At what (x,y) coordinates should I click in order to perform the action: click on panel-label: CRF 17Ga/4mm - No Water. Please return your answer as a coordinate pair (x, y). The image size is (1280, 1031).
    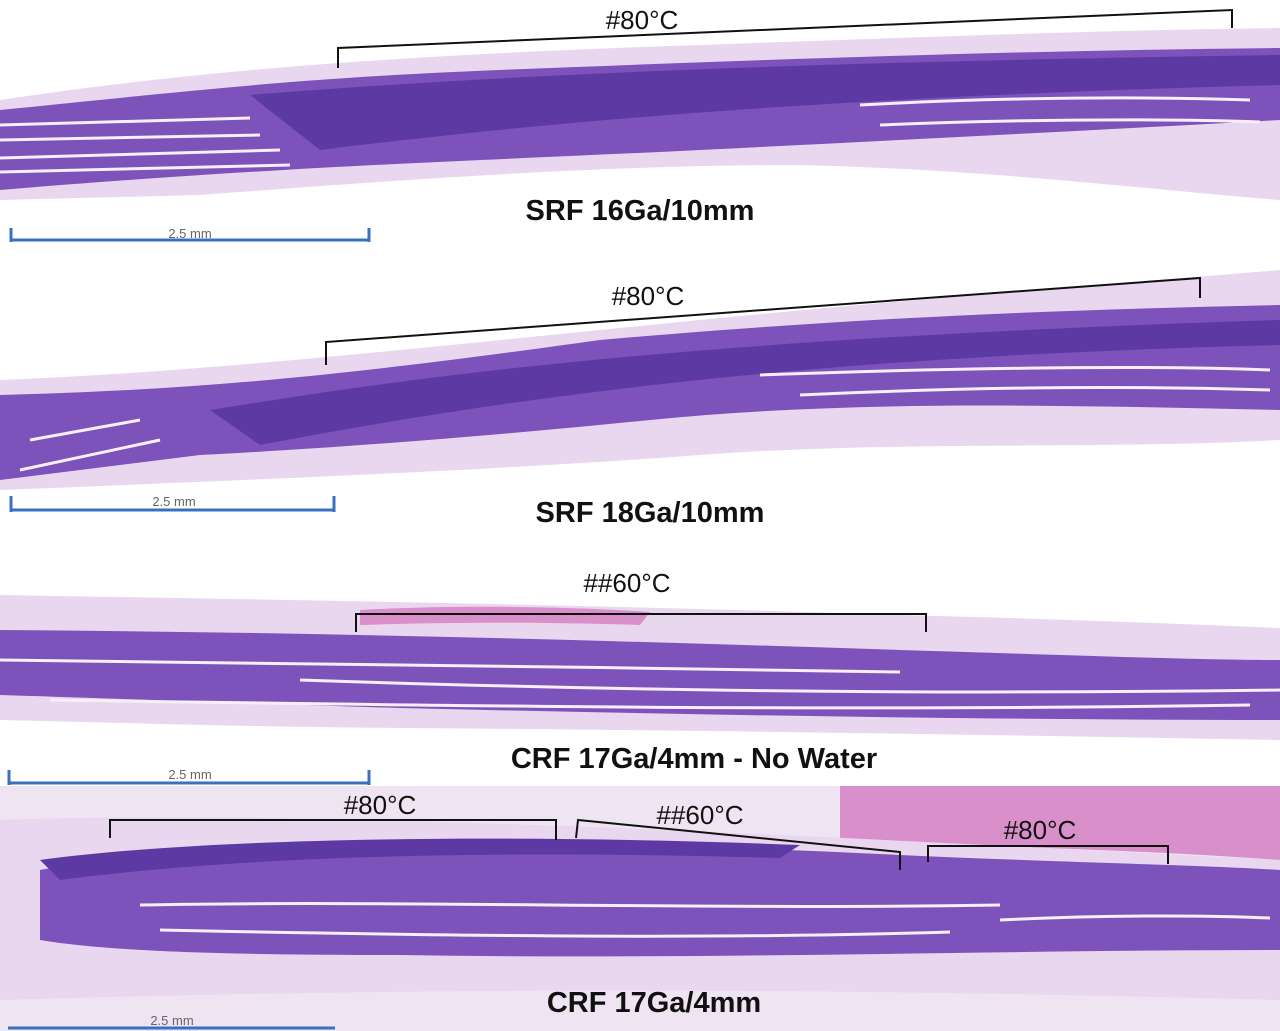
    Looking at the image, I should click on (694, 759).